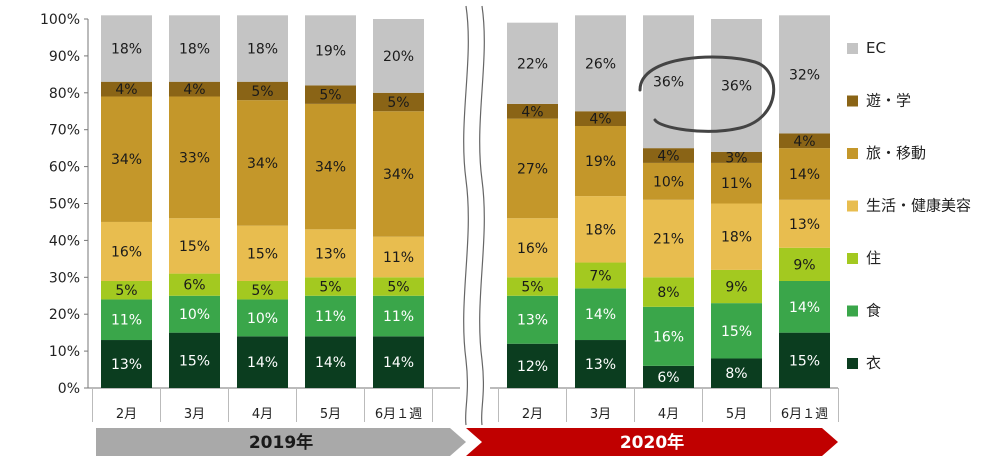 This screenshot has width=1000, height=465. I want to click on legend-label: 遊・学, so click(888, 101).